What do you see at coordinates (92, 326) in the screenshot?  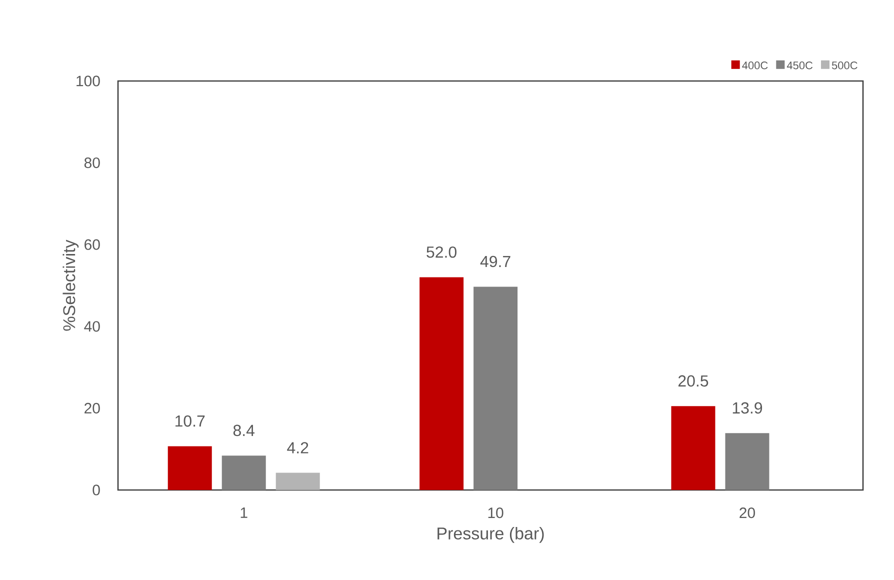 I see `y-tick-label: 40` at bounding box center [92, 326].